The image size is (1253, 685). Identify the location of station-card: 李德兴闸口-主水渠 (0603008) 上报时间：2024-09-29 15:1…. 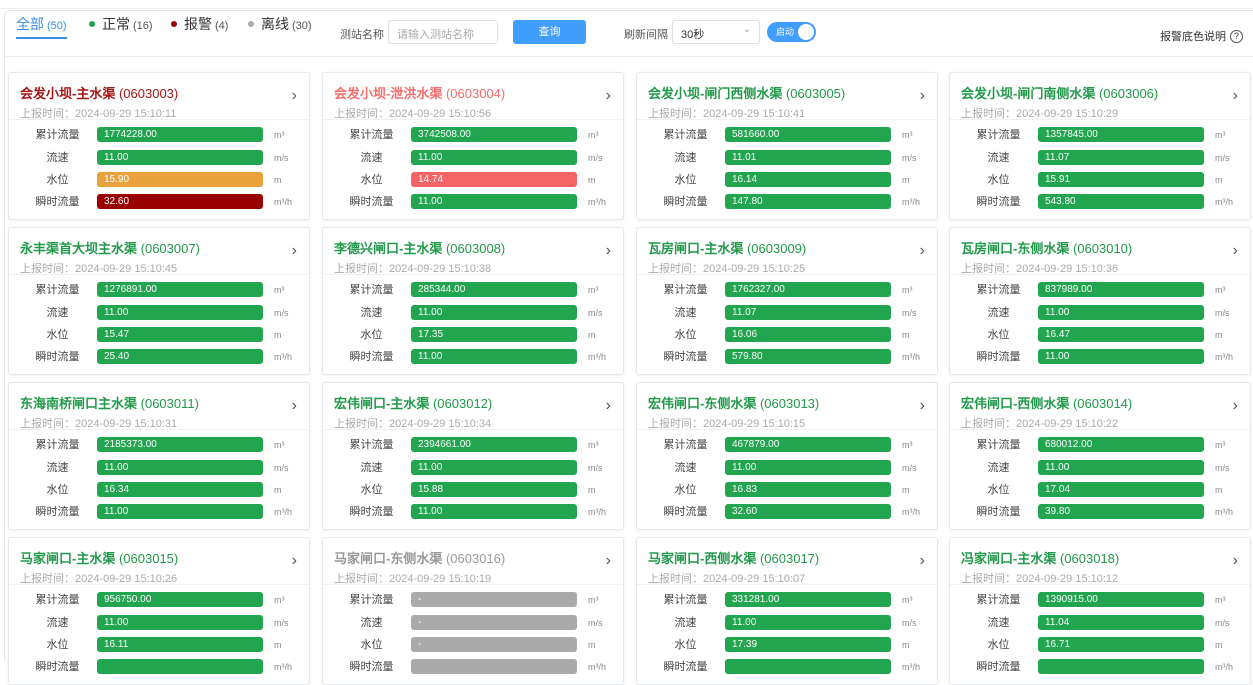
(473, 301).